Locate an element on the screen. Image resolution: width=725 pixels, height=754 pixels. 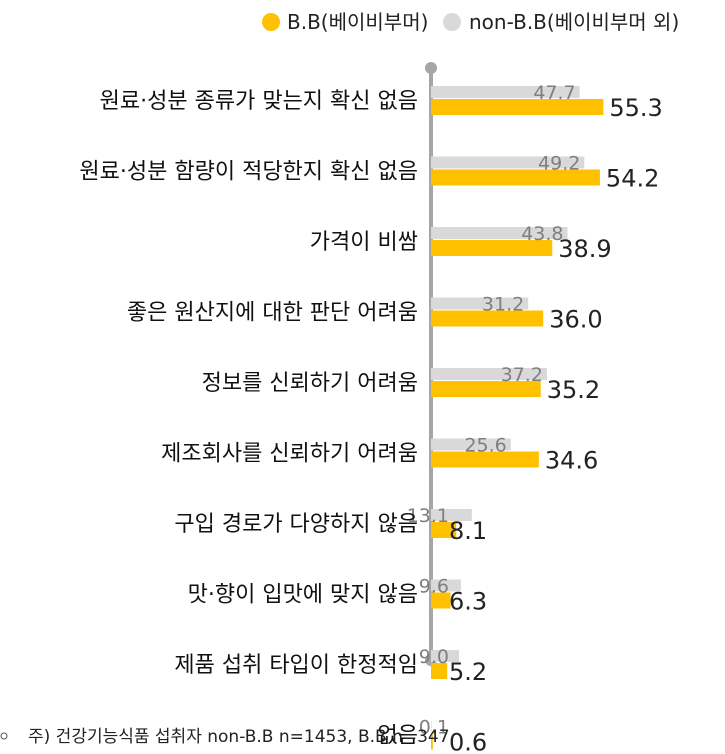
value-label-nonbb: 37.2 is located at coordinates (522, 375).